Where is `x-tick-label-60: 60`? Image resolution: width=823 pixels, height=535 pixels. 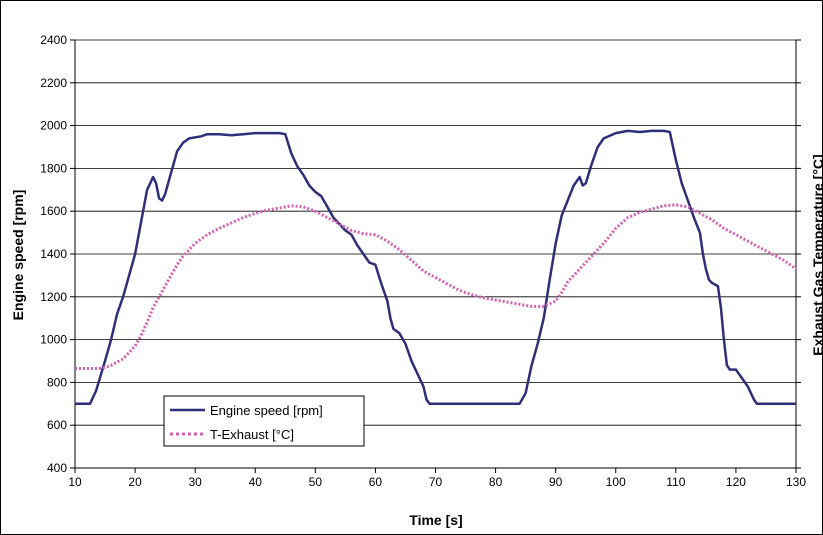
x-tick-label-60: 60 is located at coordinates (376, 482).